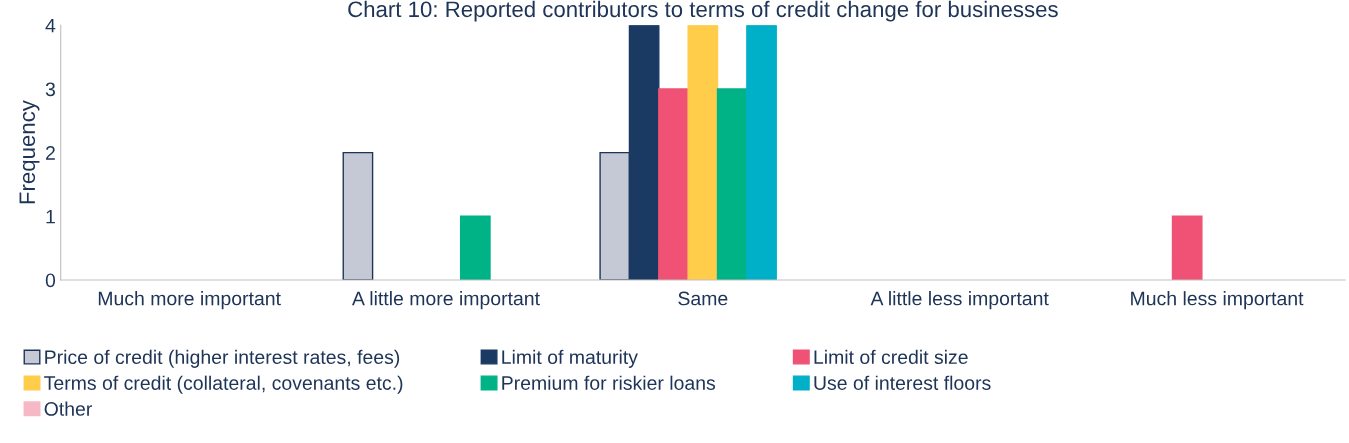  Describe the element at coordinates (68, 408) in the screenshot. I see `legend-label: Other` at that location.